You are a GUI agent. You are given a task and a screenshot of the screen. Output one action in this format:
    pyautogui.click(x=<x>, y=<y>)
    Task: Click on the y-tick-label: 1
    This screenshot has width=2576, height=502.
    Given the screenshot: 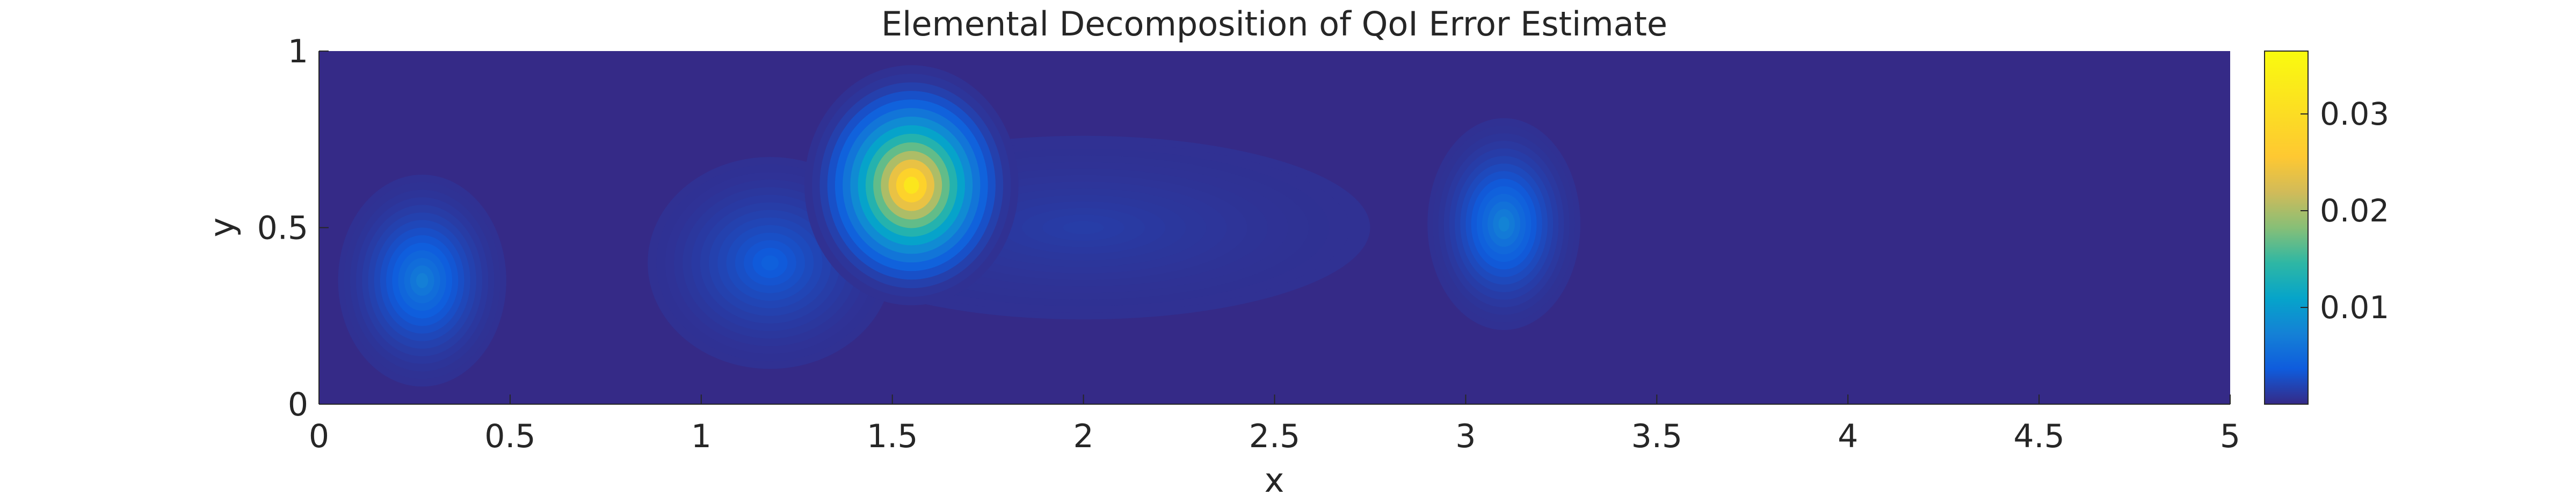 What is the action you would take?
    pyautogui.click(x=298, y=51)
    